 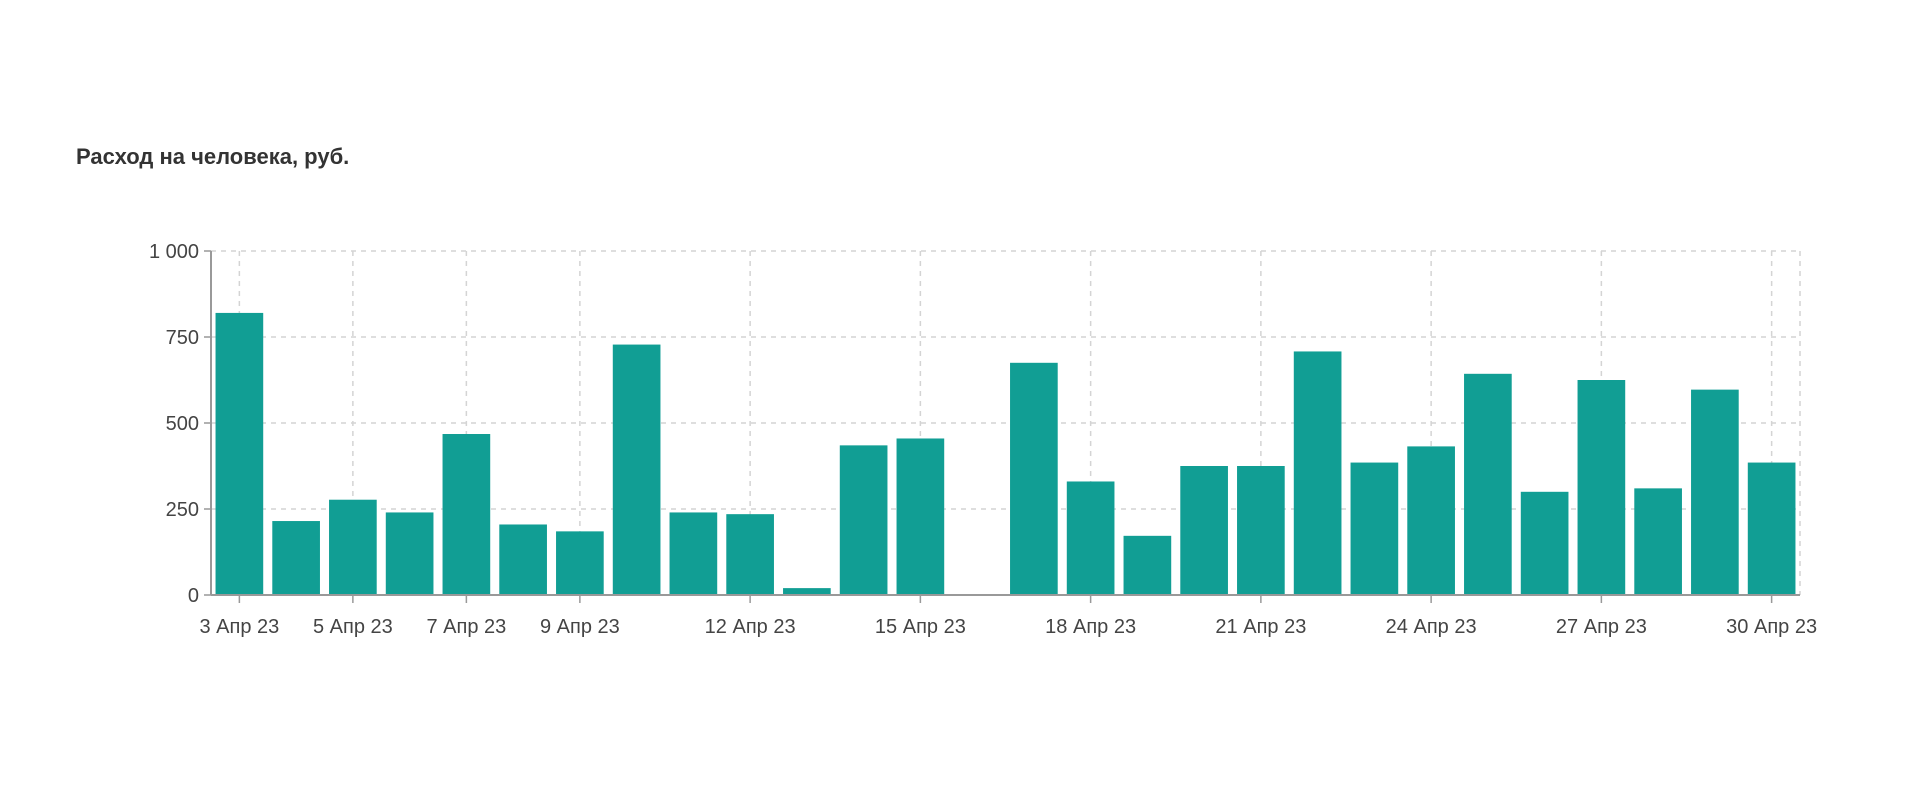 I want to click on x-tick-label: 7 Апр 23, so click(x=466, y=627).